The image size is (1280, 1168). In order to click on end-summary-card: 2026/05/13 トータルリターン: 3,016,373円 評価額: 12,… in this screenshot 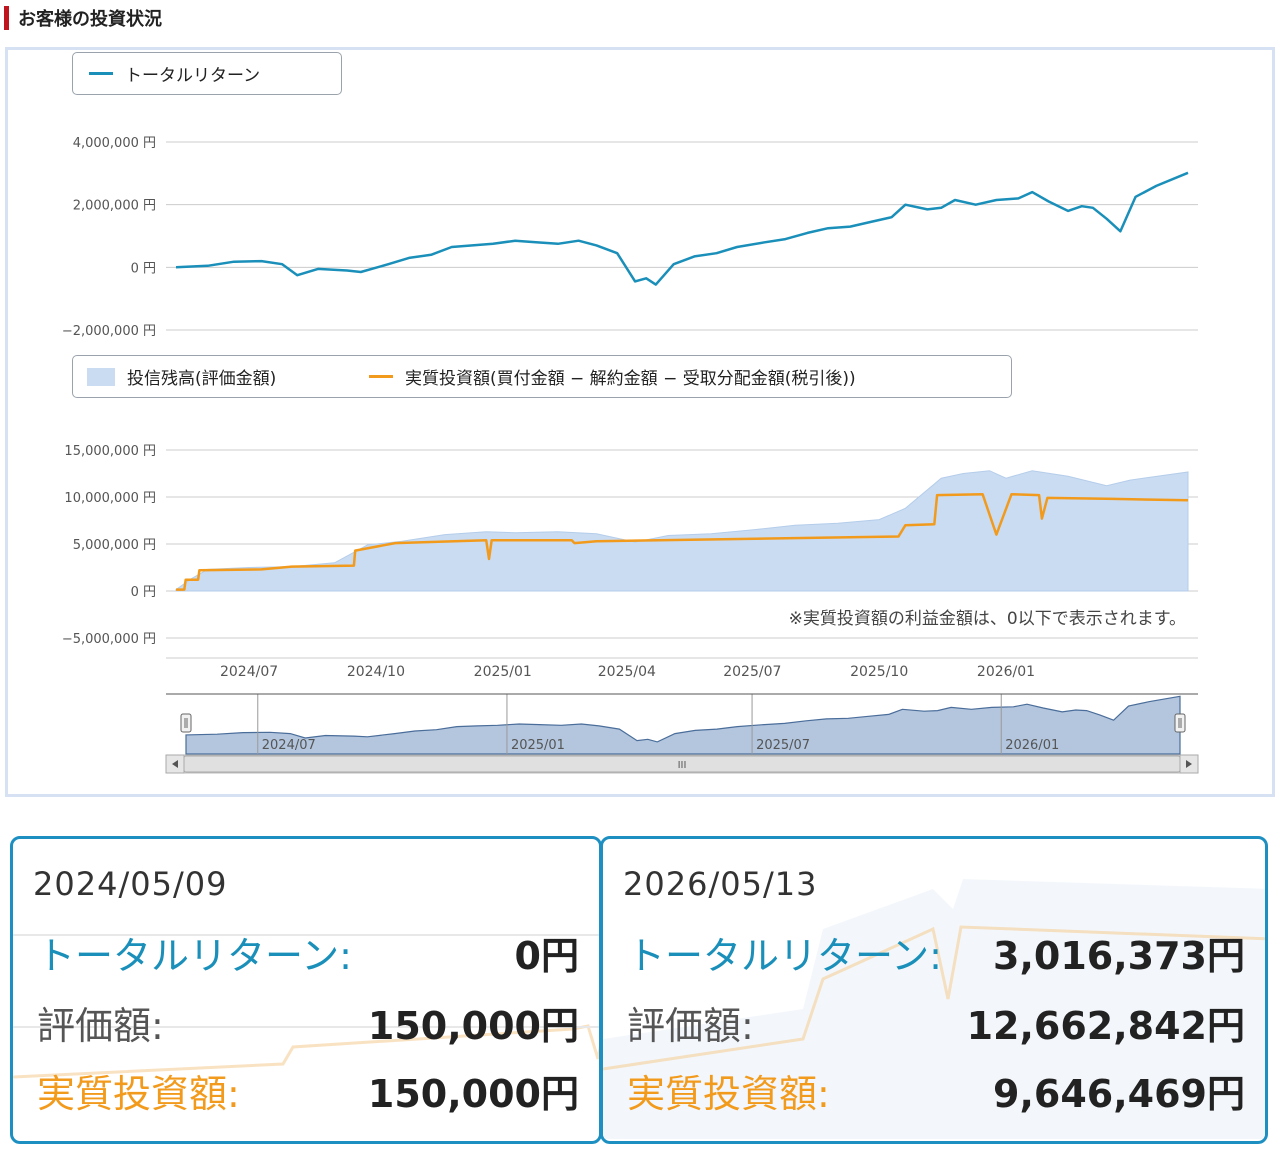, I will do `click(934, 990)`.